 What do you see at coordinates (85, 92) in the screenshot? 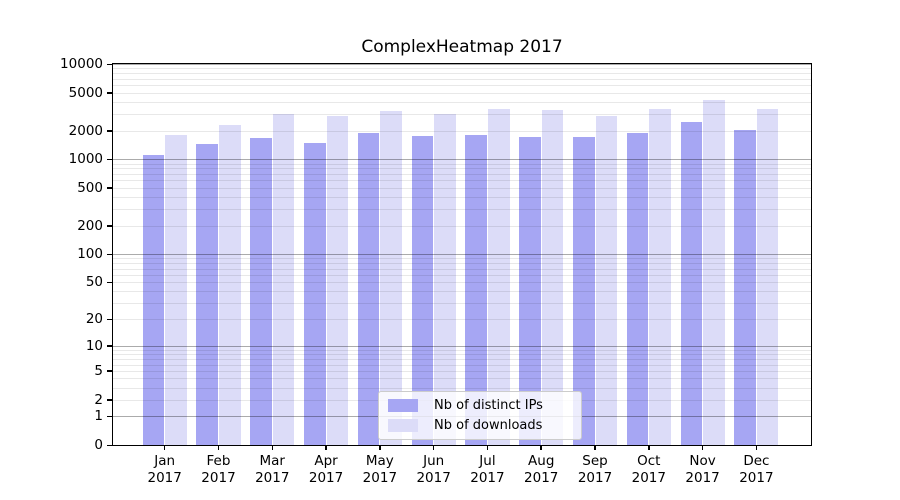
I see `y-tick-label: 5000` at bounding box center [85, 92].